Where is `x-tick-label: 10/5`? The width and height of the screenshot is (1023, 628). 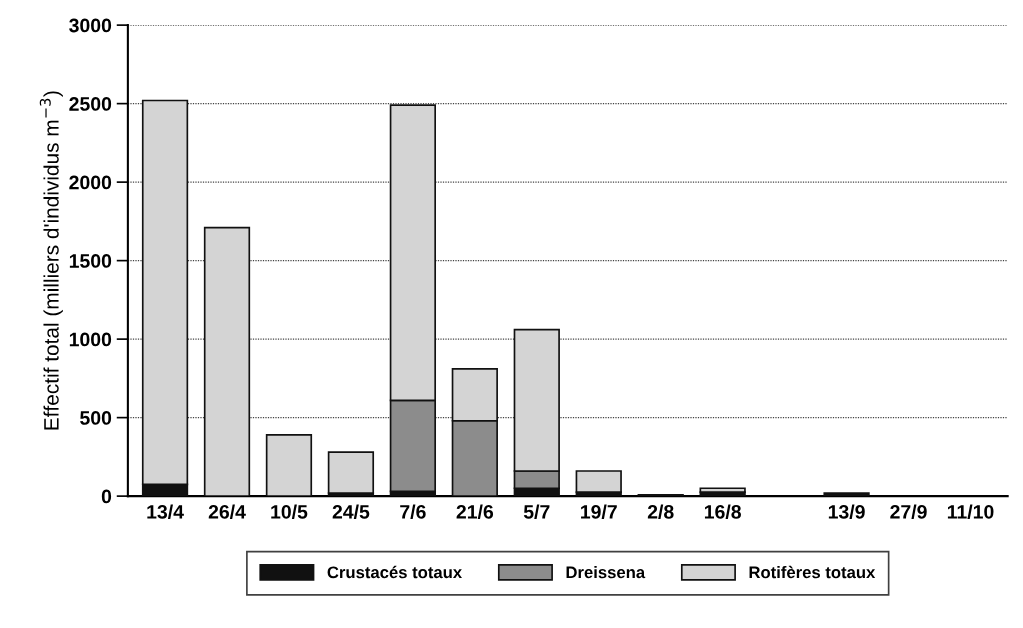
x-tick-label: 10/5 is located at coordinates (289, 511).